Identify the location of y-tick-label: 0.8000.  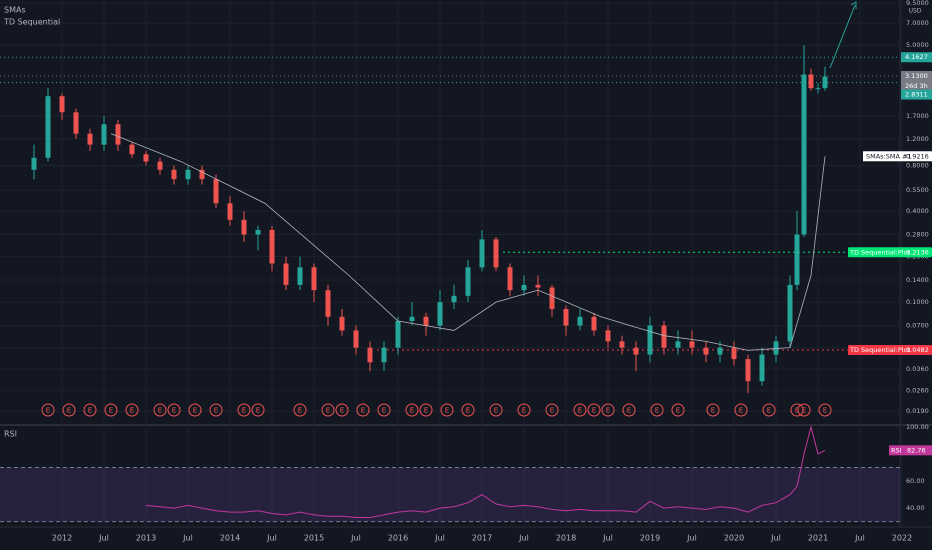
(917, 166).